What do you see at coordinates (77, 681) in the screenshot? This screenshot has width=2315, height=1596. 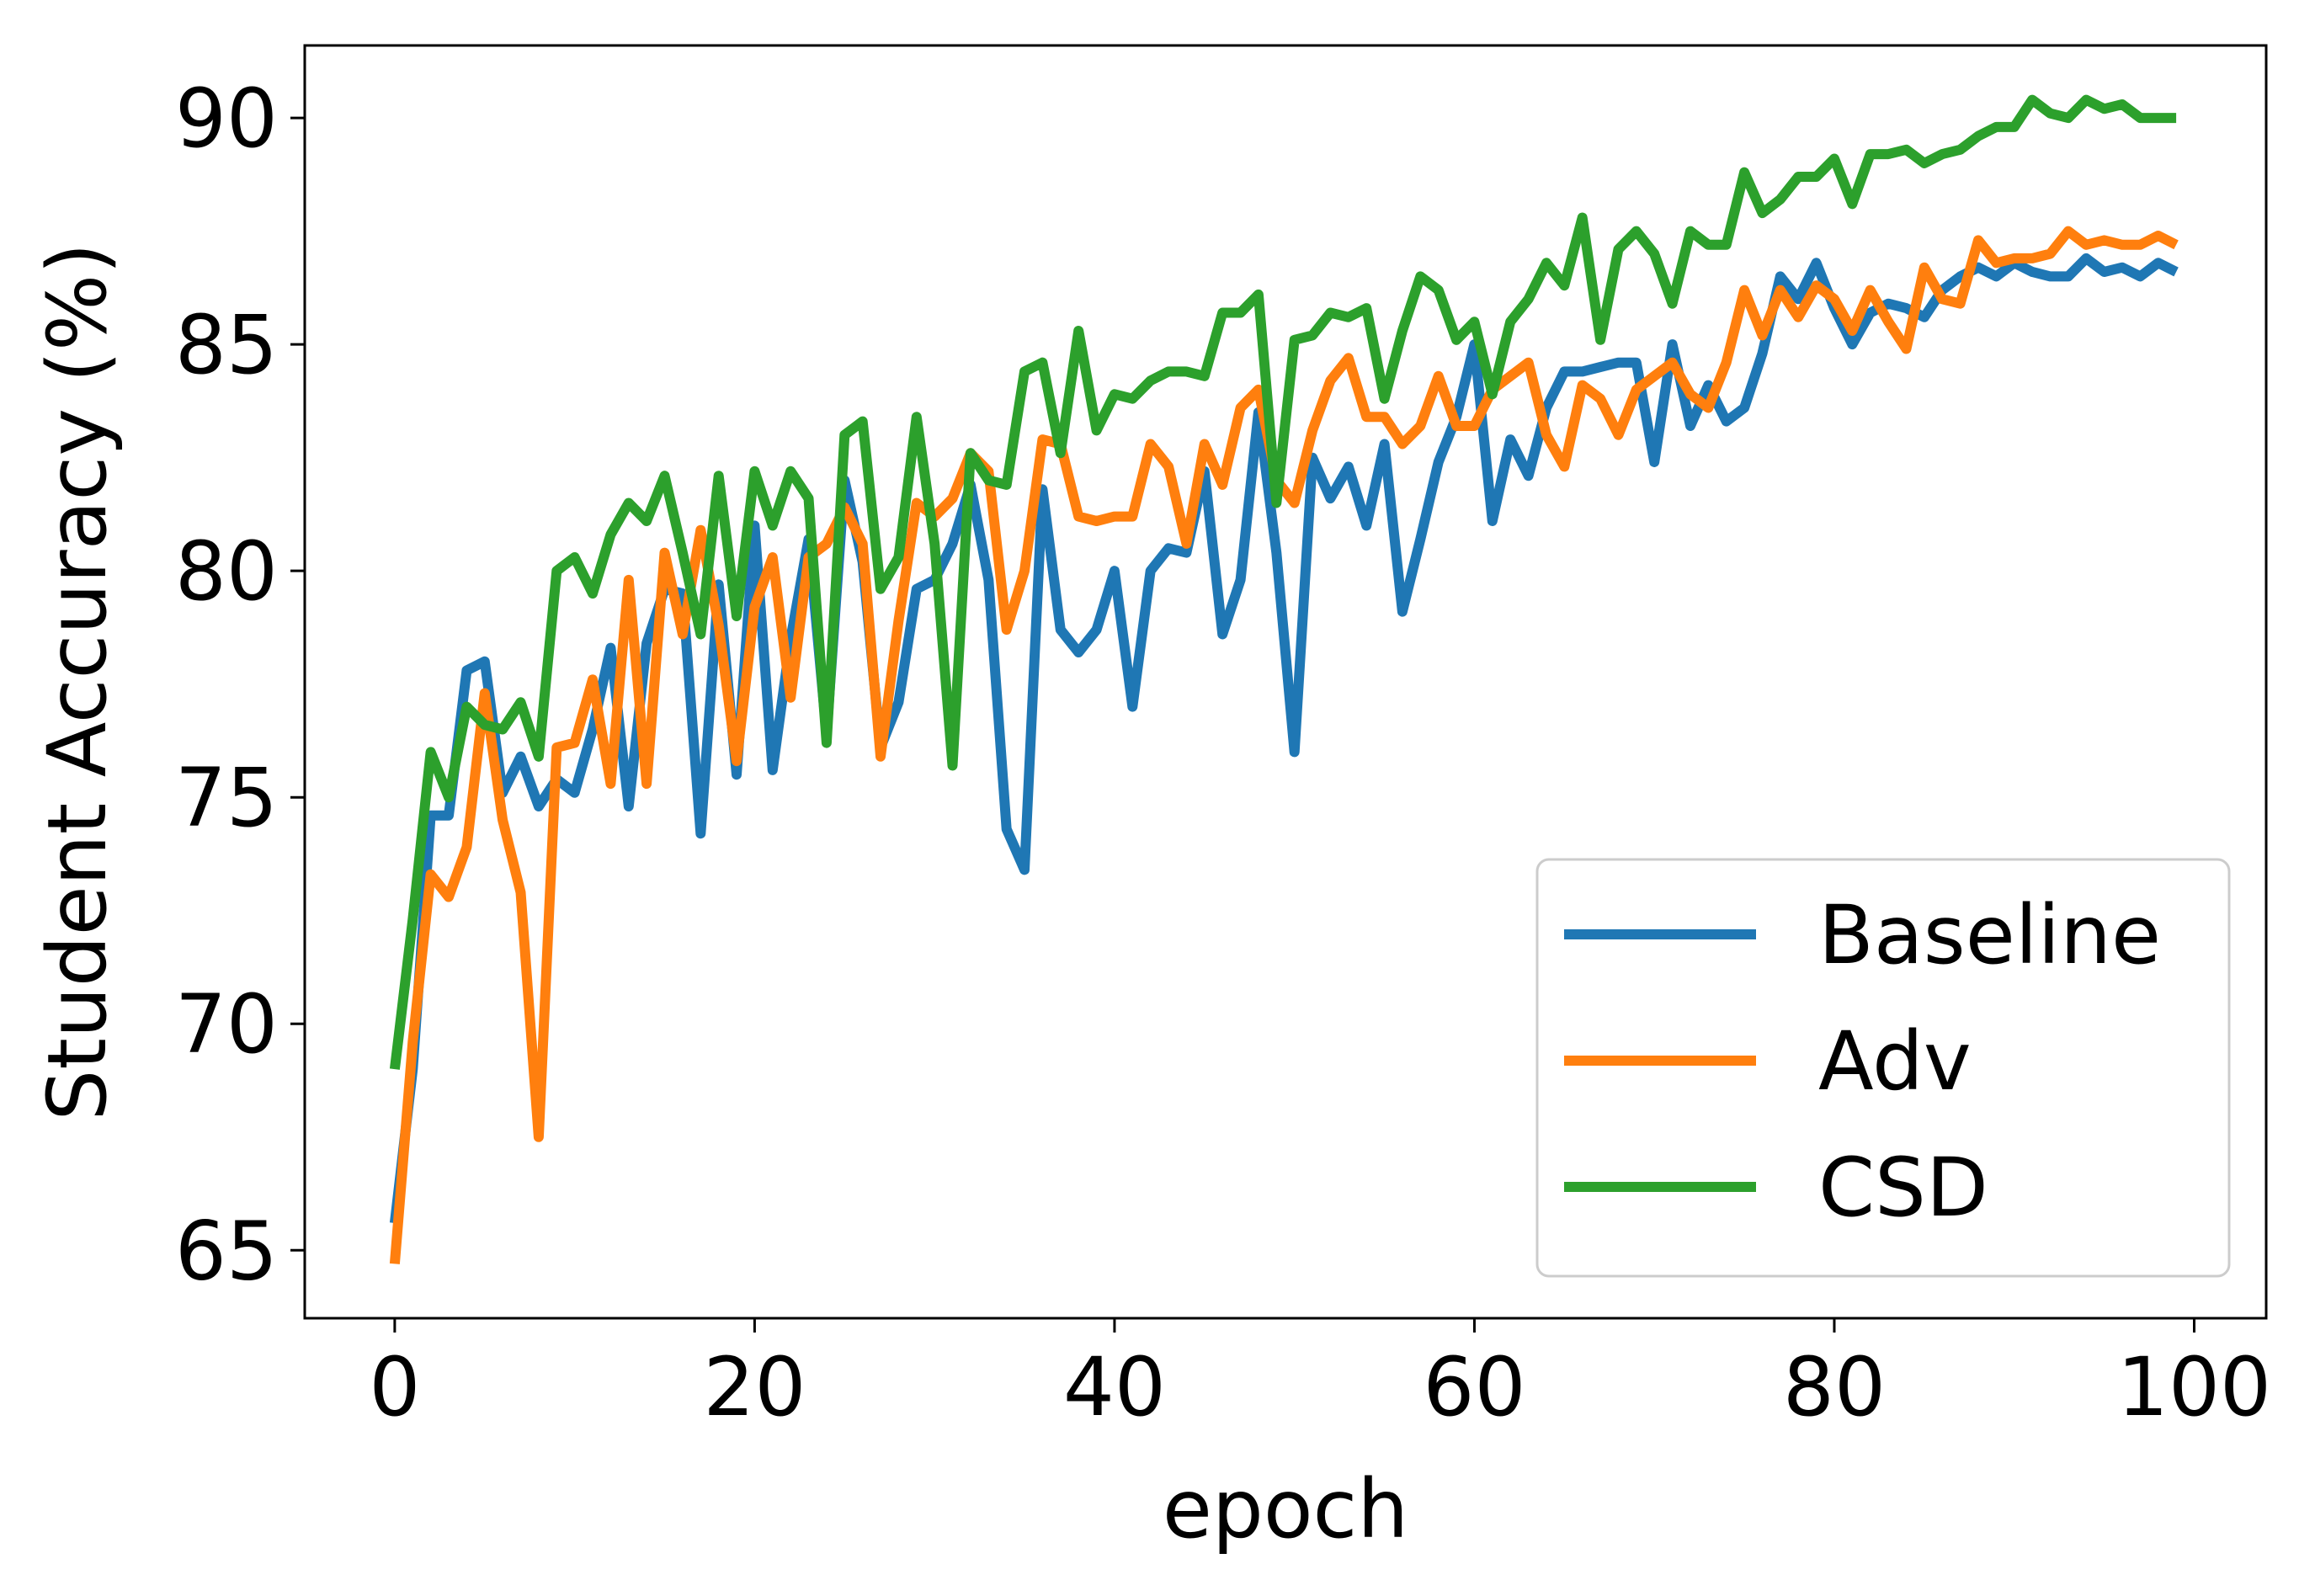 I see `y-axis-label: Student Accuracy (%)` at bounding box center [77, 681].